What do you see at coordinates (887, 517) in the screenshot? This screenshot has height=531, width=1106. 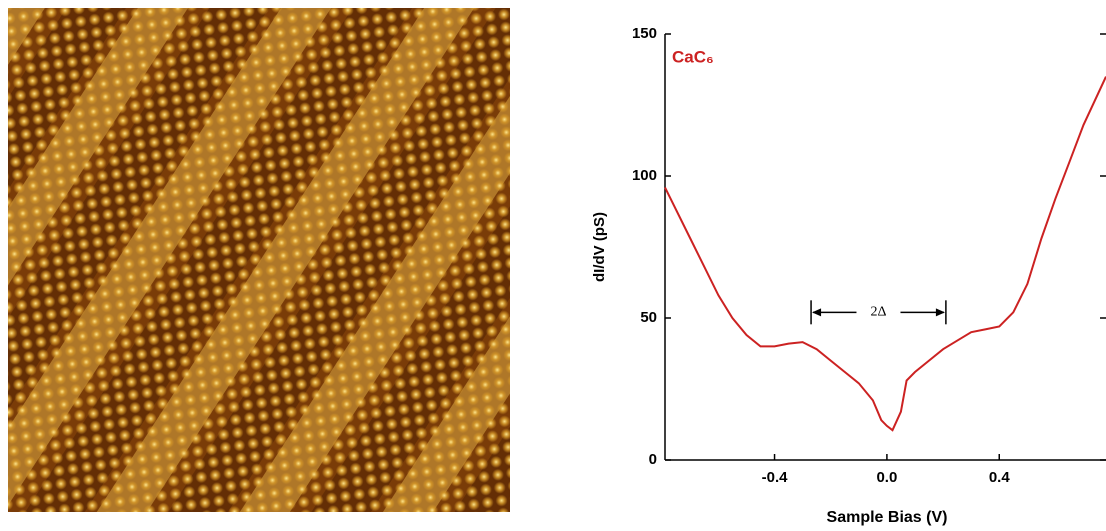 I see `x-axis-label: Sample Bias (V)` at bounding box center [887, 517].